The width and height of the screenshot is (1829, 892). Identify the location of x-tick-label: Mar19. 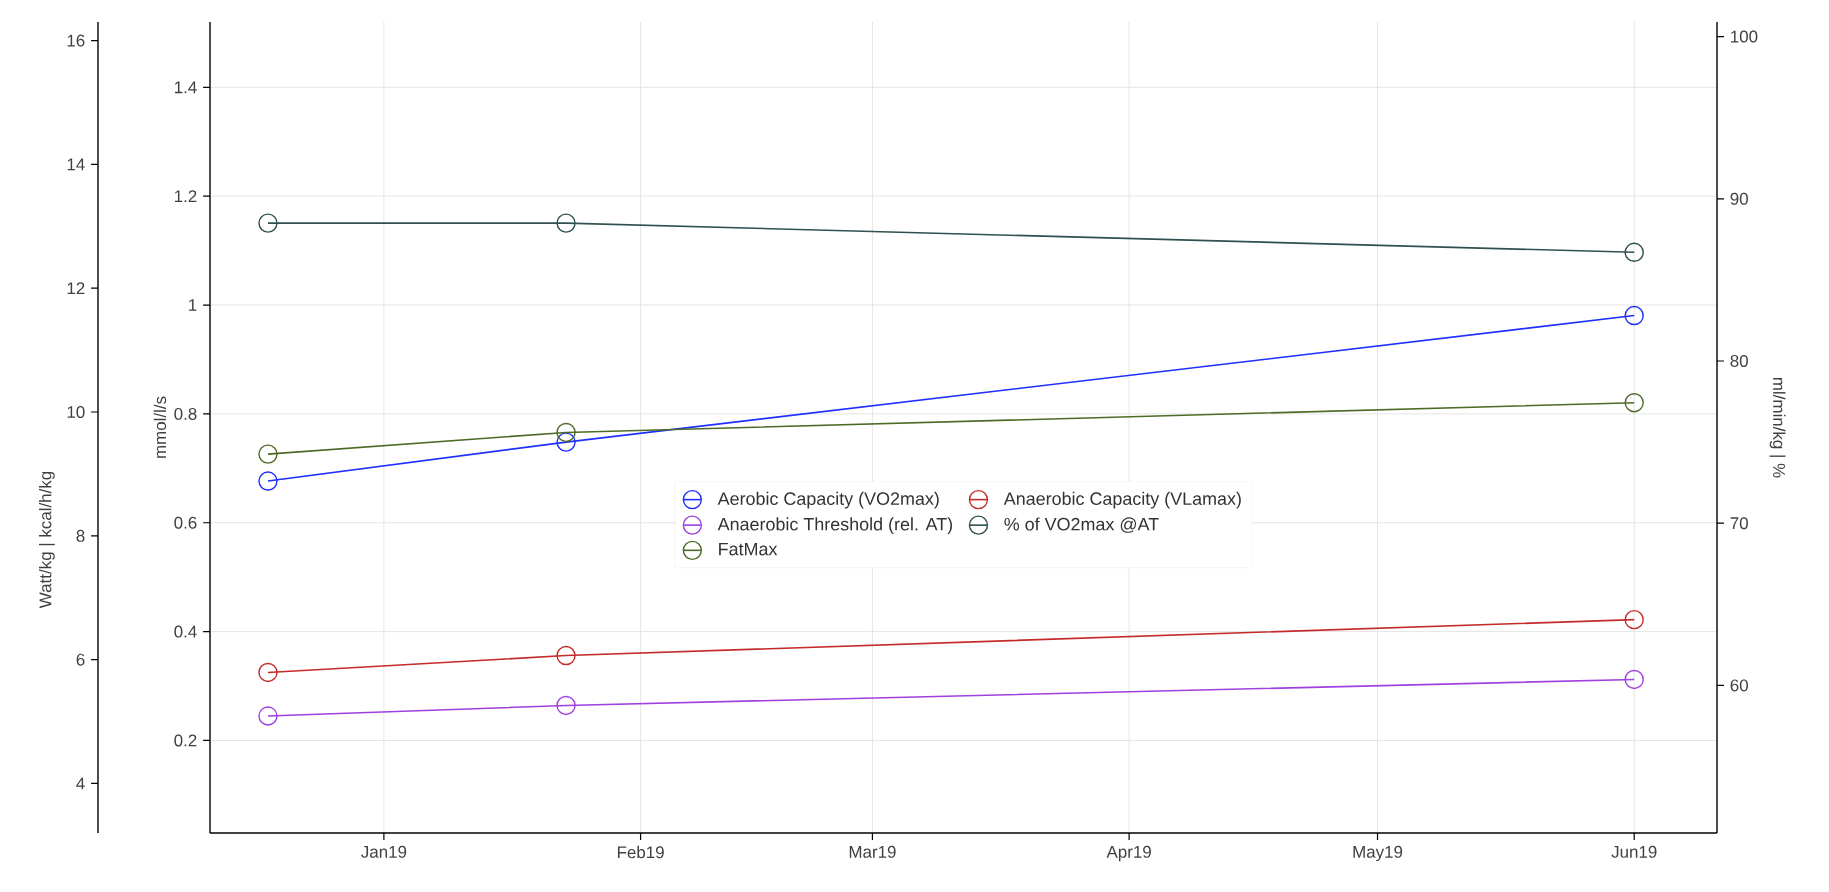
(872, 851).